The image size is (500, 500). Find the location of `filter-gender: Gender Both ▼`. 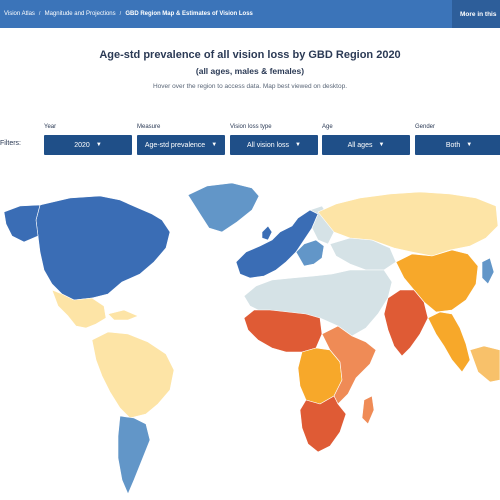

filter-gender: Gender Both ▼ is located at coordinates (457, 139).